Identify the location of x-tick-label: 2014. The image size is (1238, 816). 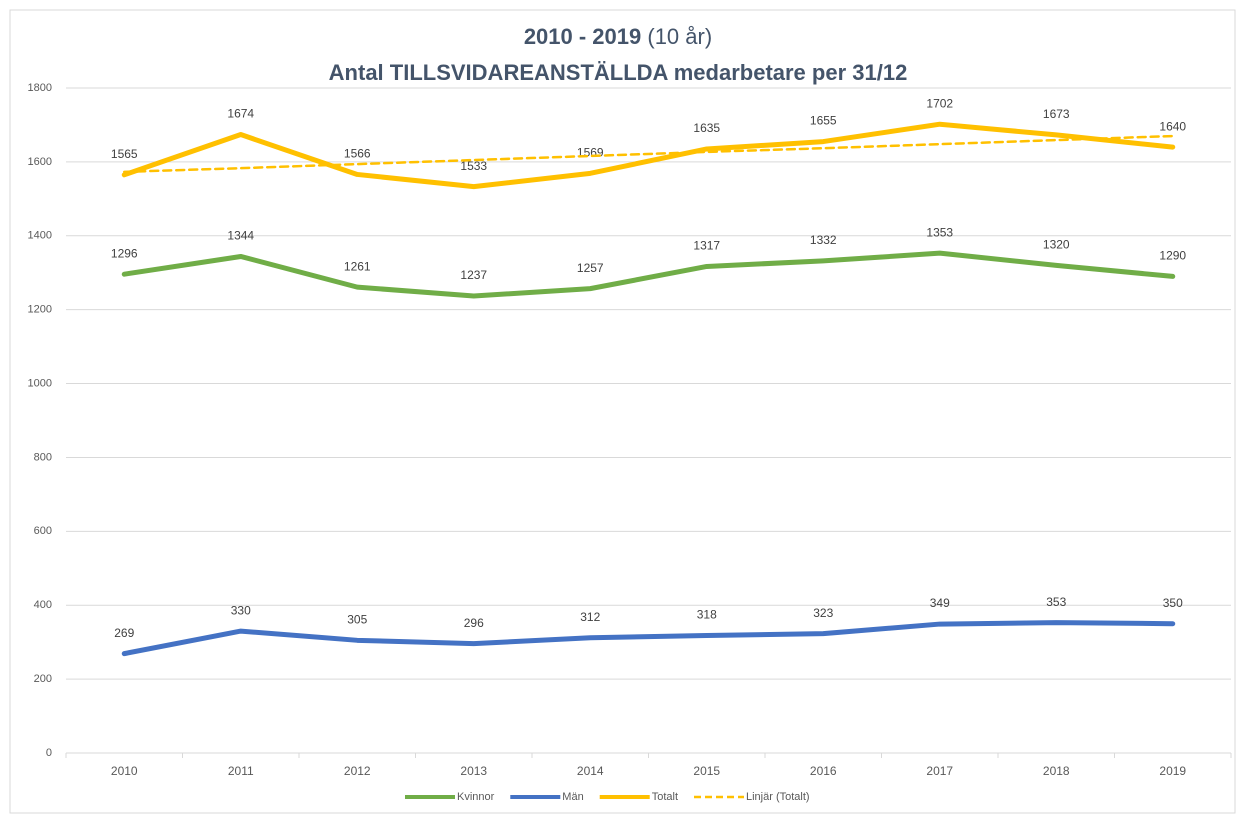
(590, 771).